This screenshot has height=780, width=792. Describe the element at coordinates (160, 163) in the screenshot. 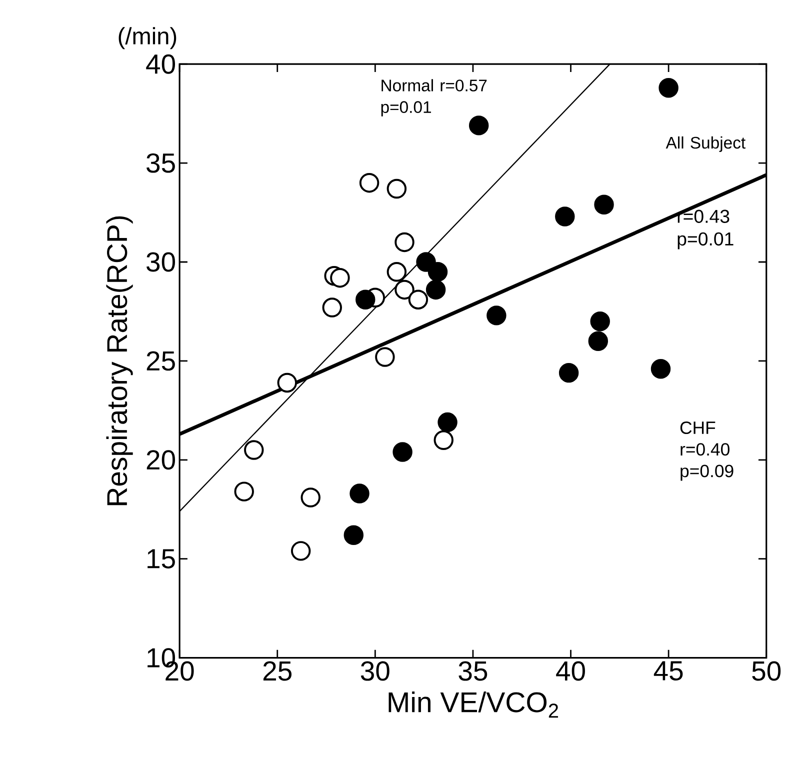

I see `y-tick-label: 35` at that location.